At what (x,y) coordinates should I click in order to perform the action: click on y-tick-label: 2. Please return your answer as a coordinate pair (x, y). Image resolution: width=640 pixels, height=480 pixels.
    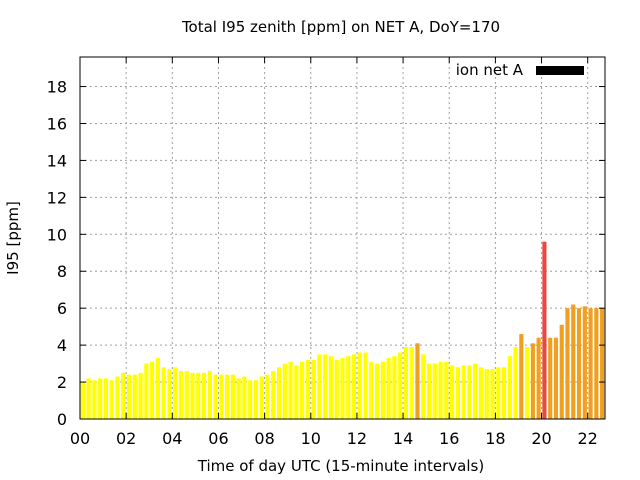
    Looking at the image, I should click on (62, 382).